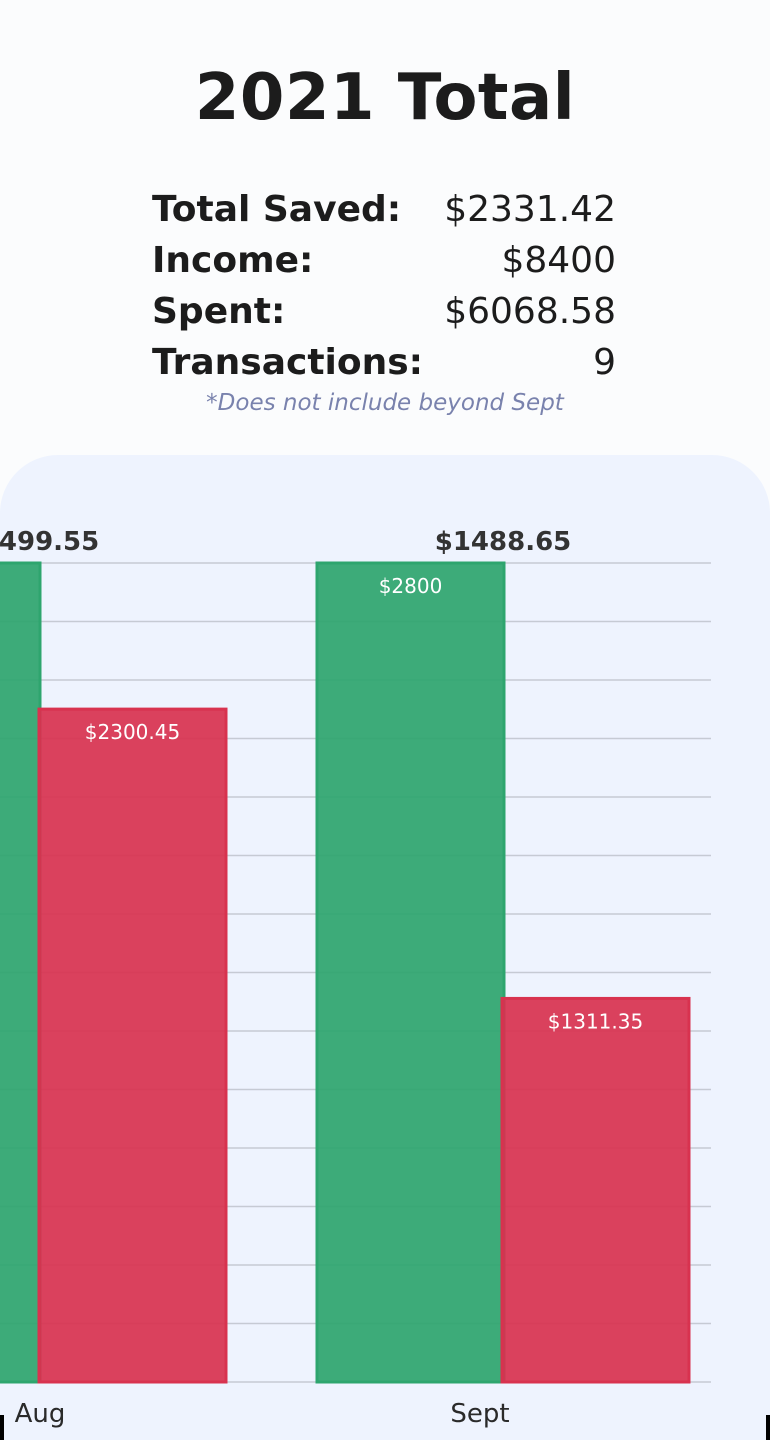 The width and height of the screenshot is (770, 1440). I want to click on transactions-label: Transactions:, so click(288, 362).